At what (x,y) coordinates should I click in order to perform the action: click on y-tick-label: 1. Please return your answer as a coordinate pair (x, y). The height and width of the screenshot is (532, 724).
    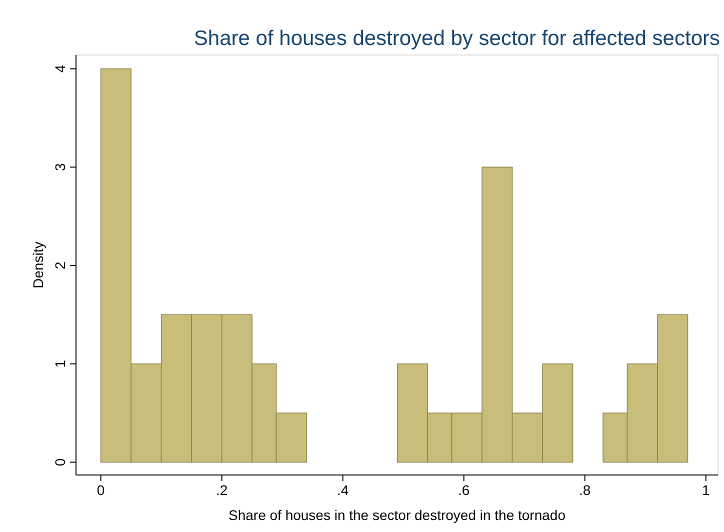
    Looking at the image, I should click on (60, 364).